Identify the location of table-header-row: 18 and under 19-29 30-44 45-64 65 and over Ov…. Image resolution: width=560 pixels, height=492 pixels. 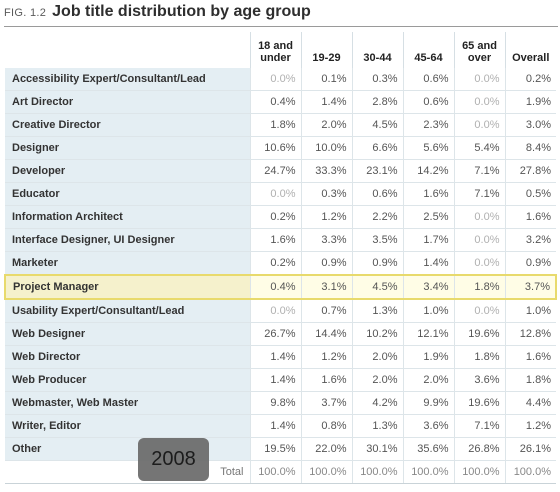
(280, 50).